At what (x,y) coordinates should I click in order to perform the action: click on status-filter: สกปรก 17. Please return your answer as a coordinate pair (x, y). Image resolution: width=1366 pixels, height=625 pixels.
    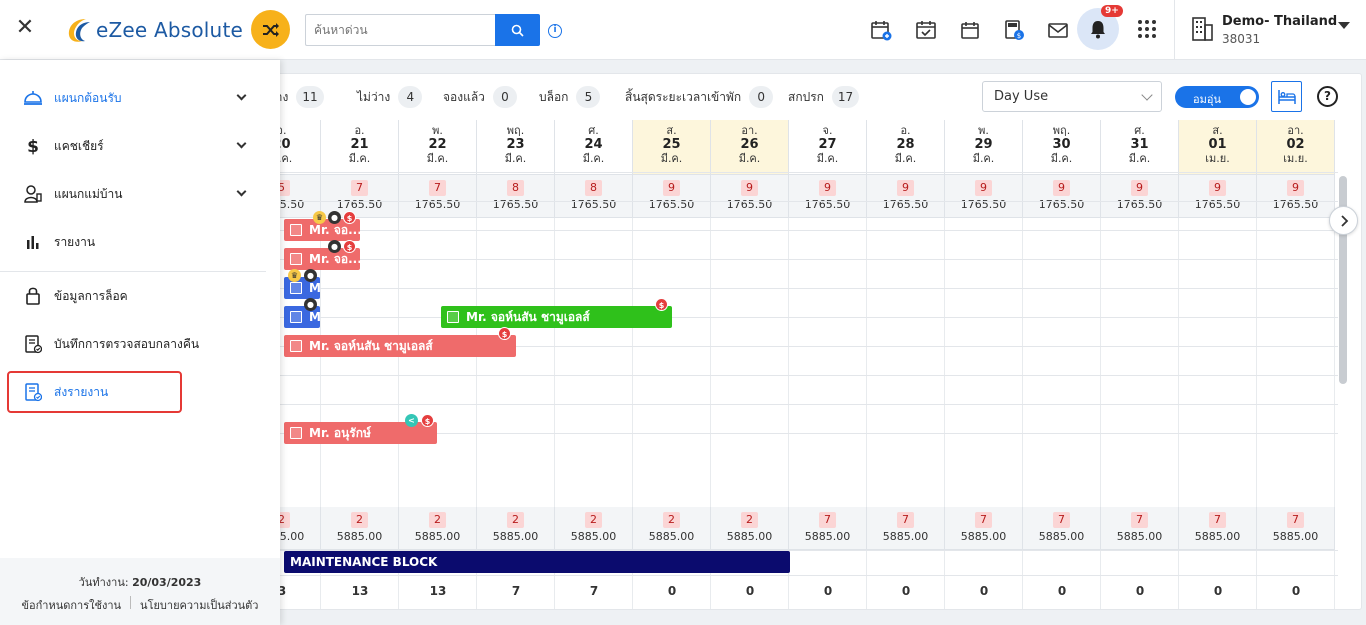
    Looking at the image, I should click on (824, 97).